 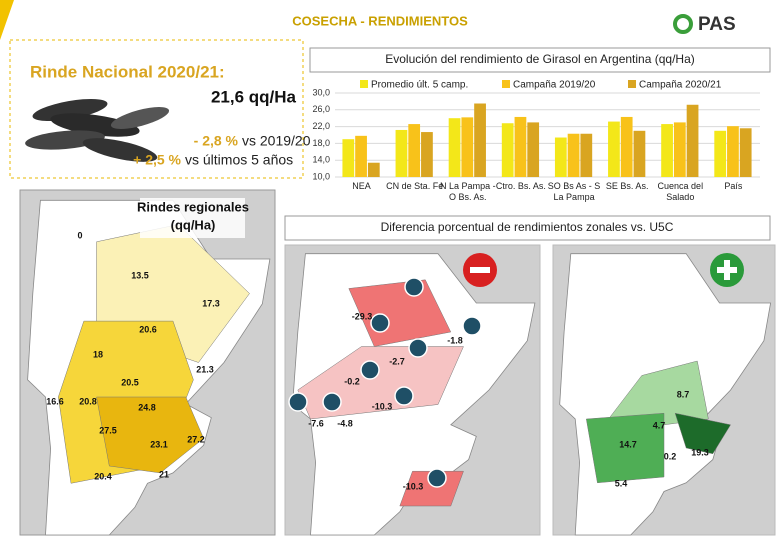 I want to click on y-tick-label: 18,0, so click(x=321, y=143).